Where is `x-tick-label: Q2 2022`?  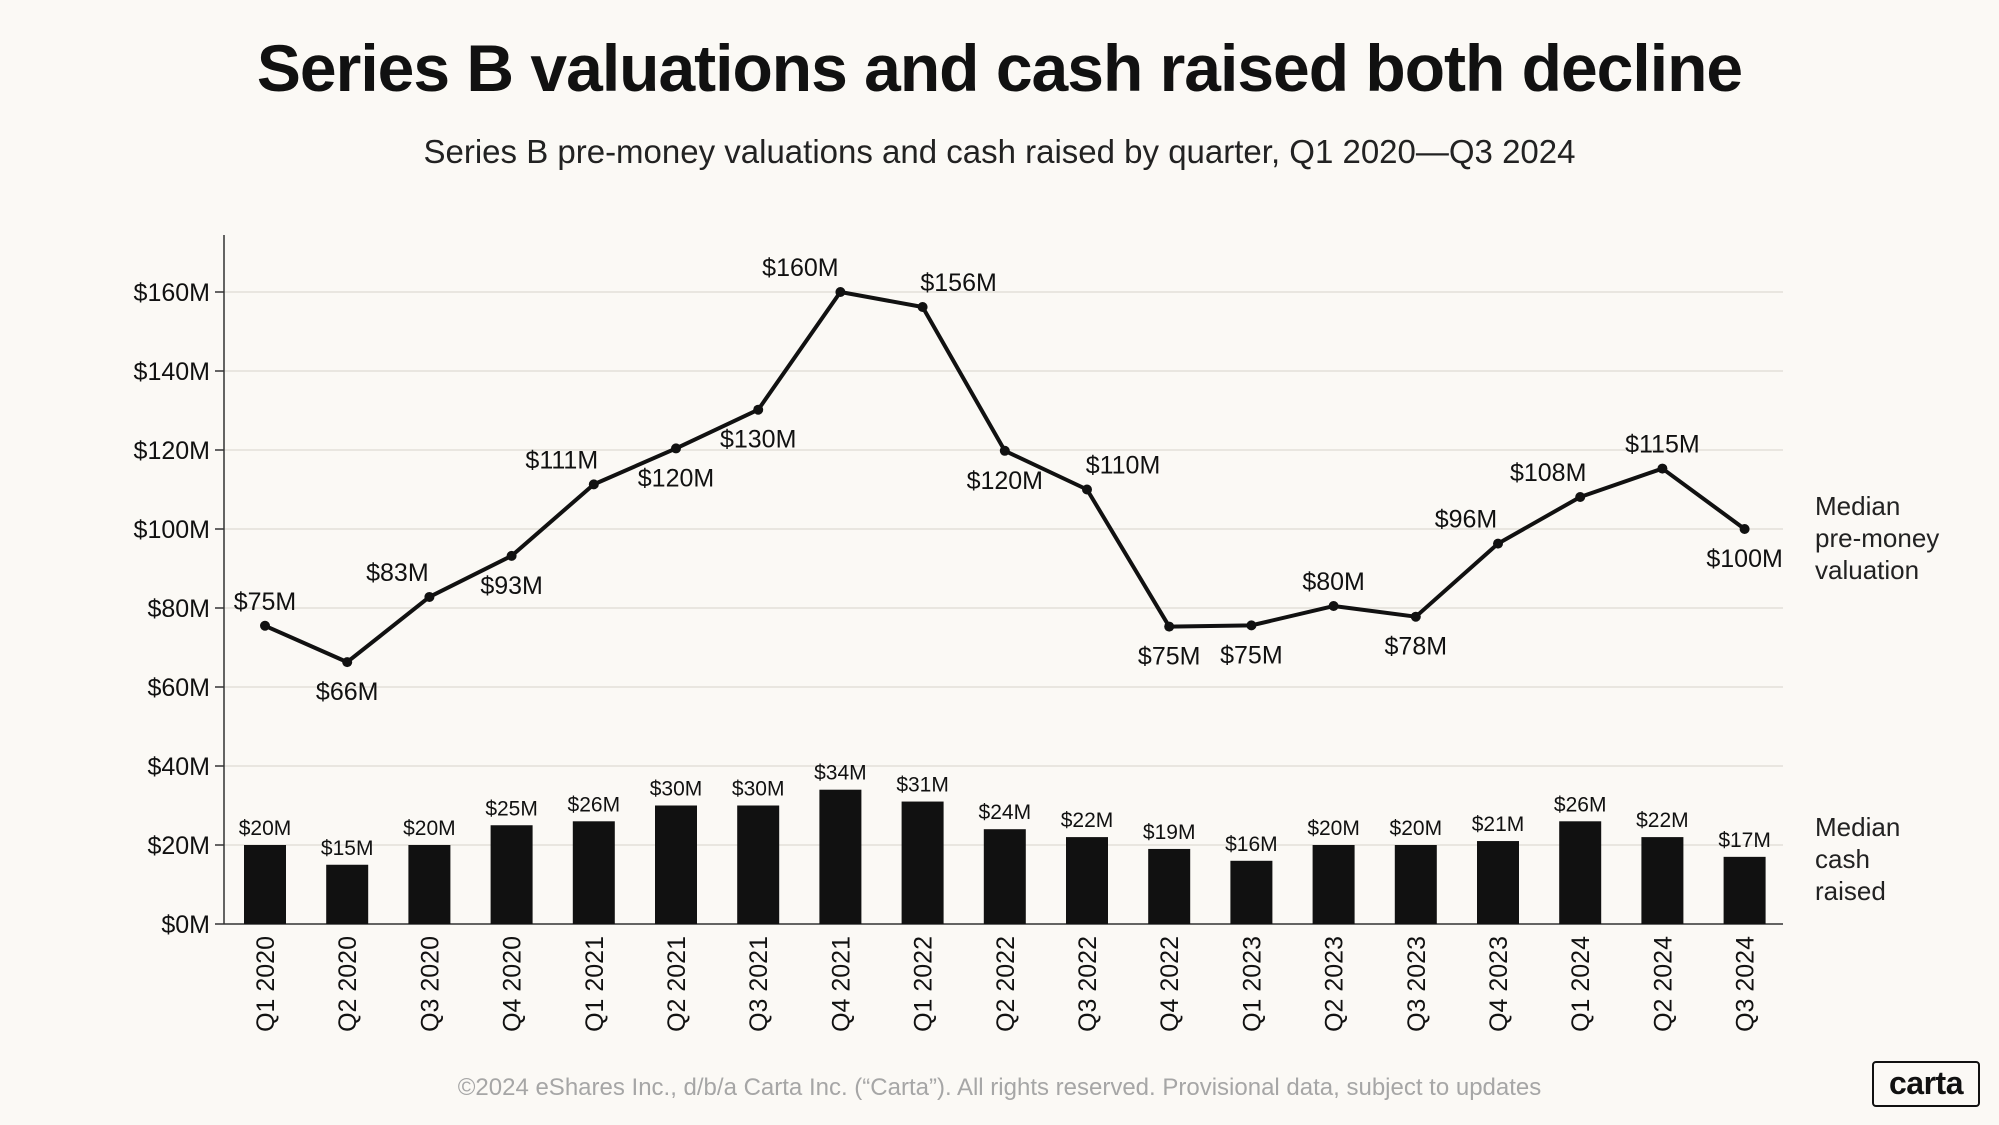 x-tick-label: Q2 2022 is located at coordinates (1006, 984).